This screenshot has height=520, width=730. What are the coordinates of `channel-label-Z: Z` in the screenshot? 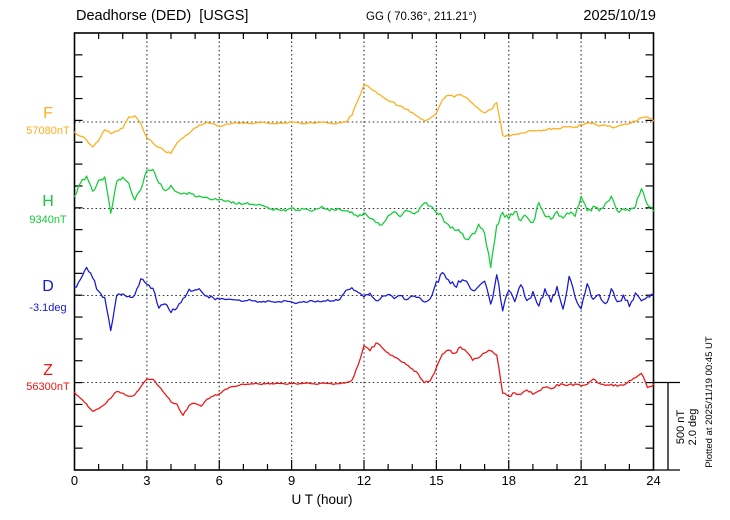 It's located at (48, 370).